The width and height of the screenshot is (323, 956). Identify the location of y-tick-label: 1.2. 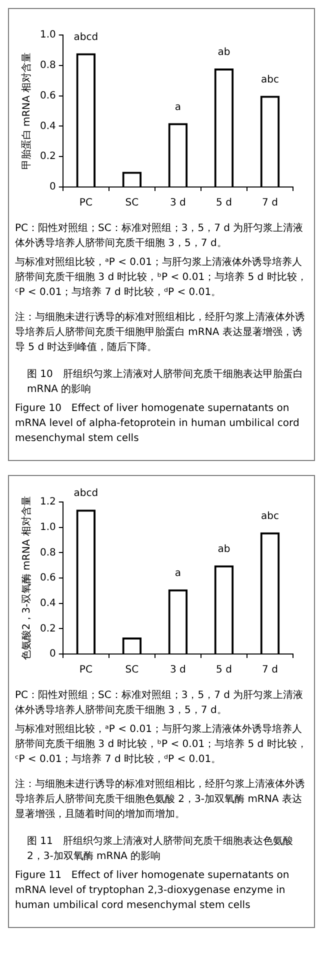
(47, 502).